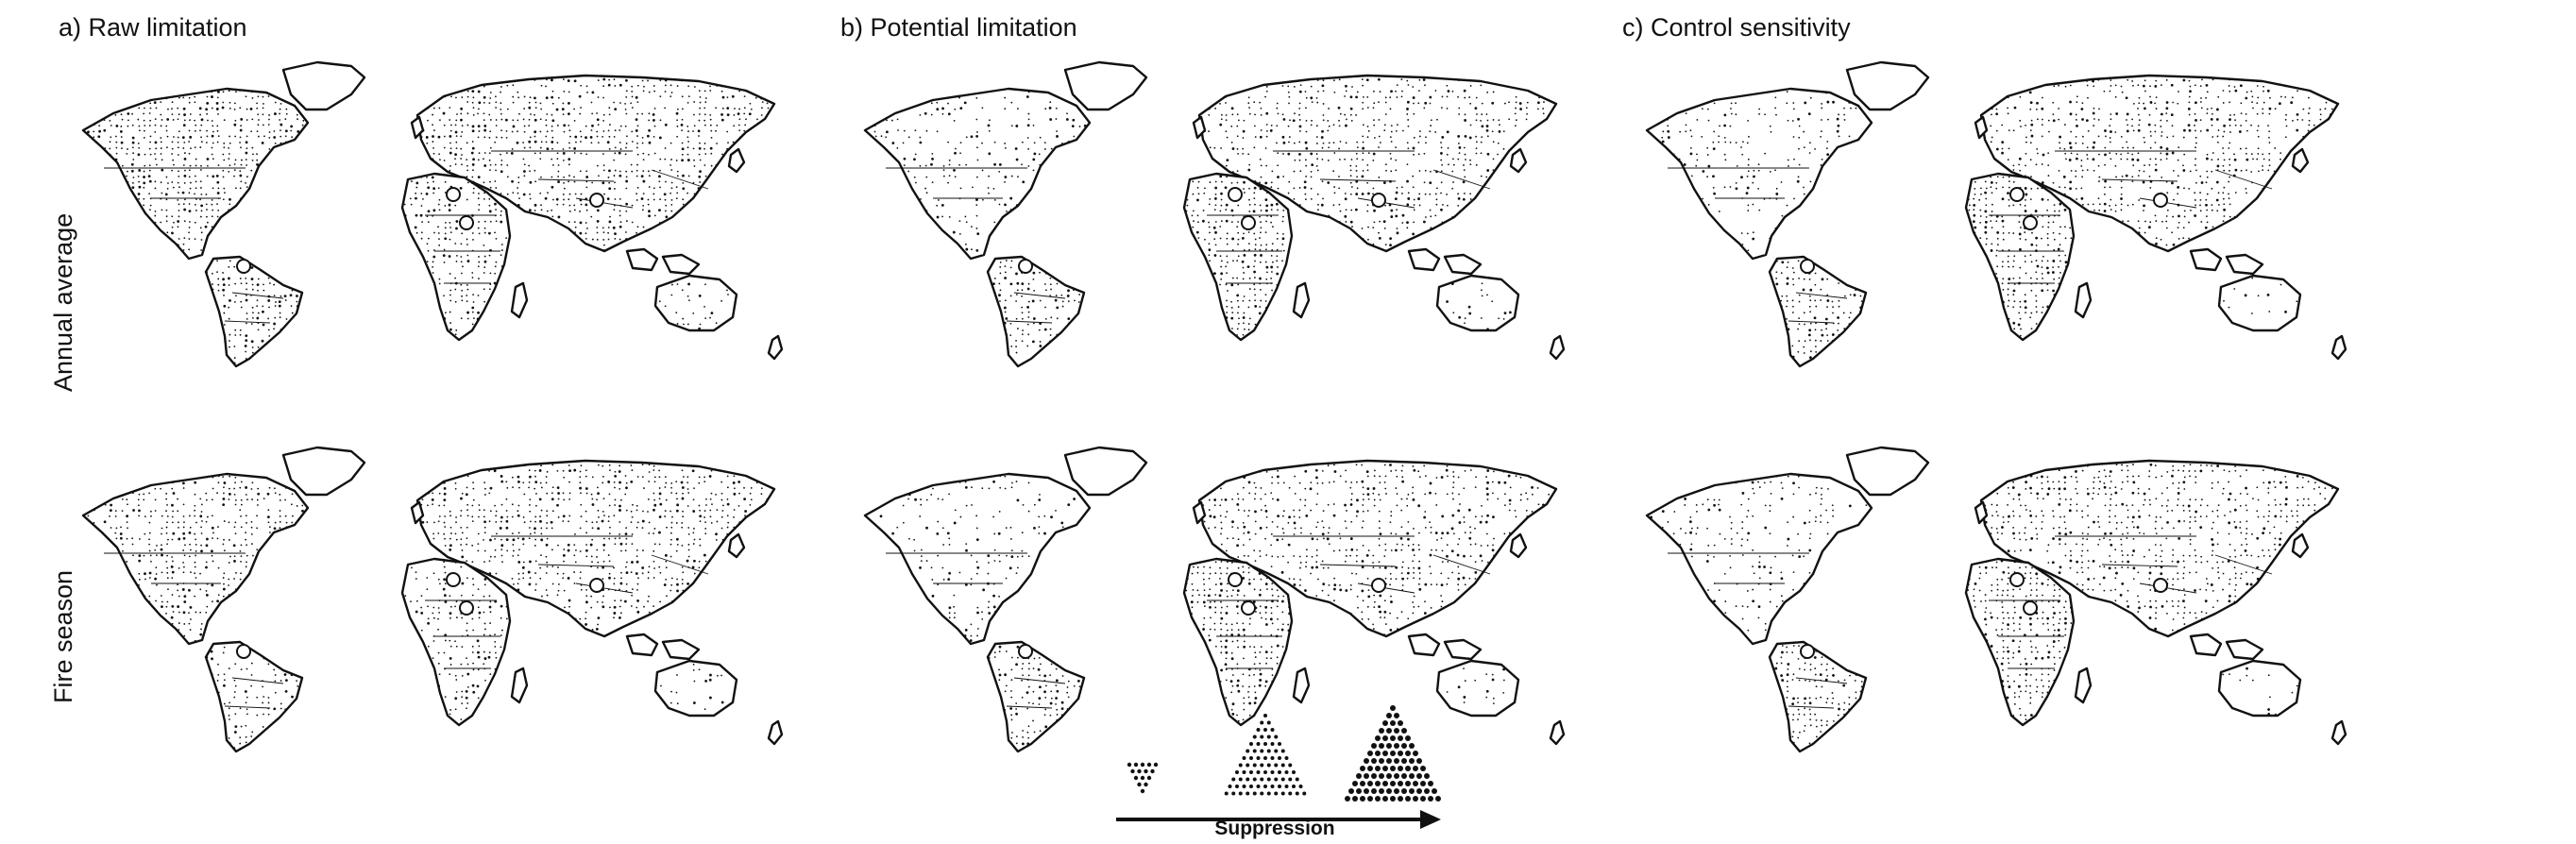  I want to click on legend-symbol-medium-suppression, so click(1266, 755).